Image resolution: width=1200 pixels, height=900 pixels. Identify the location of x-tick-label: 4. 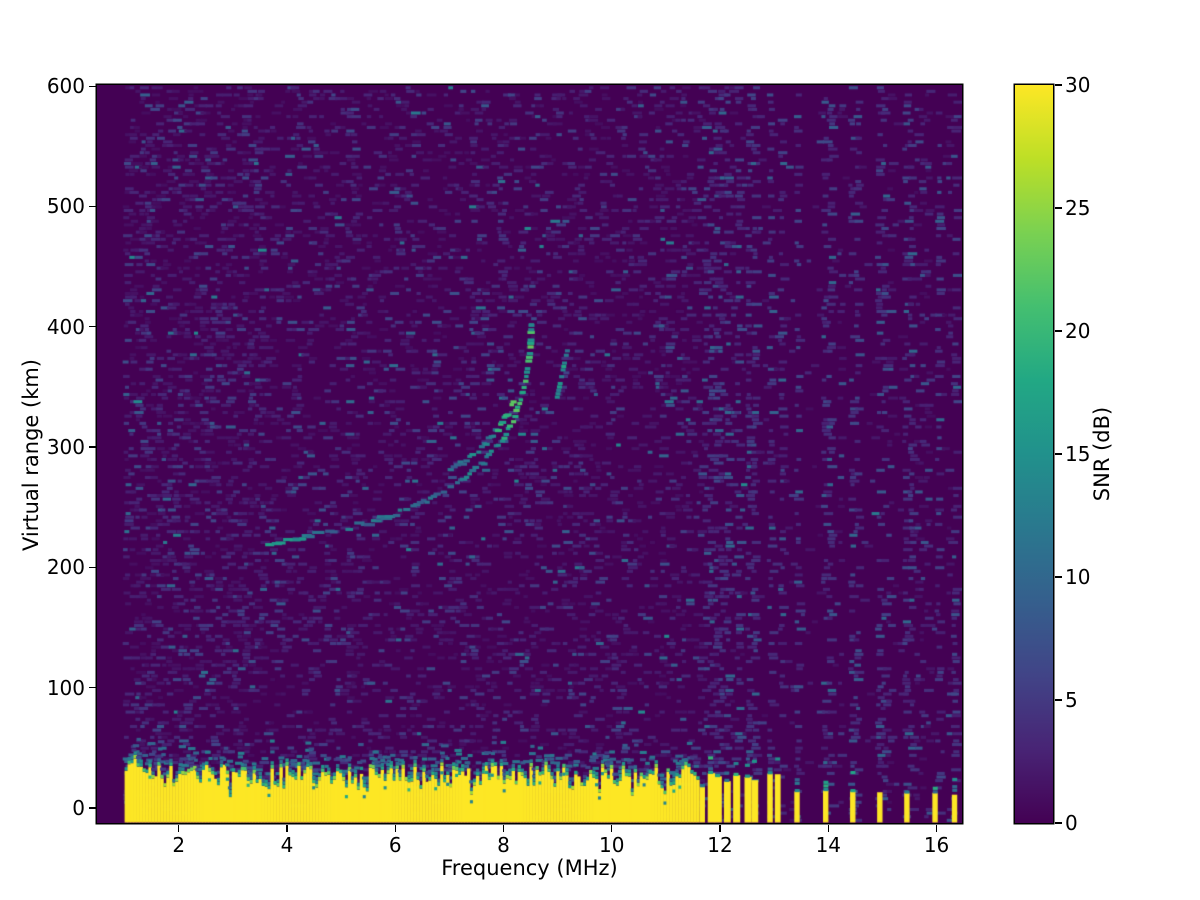
(287, 845).